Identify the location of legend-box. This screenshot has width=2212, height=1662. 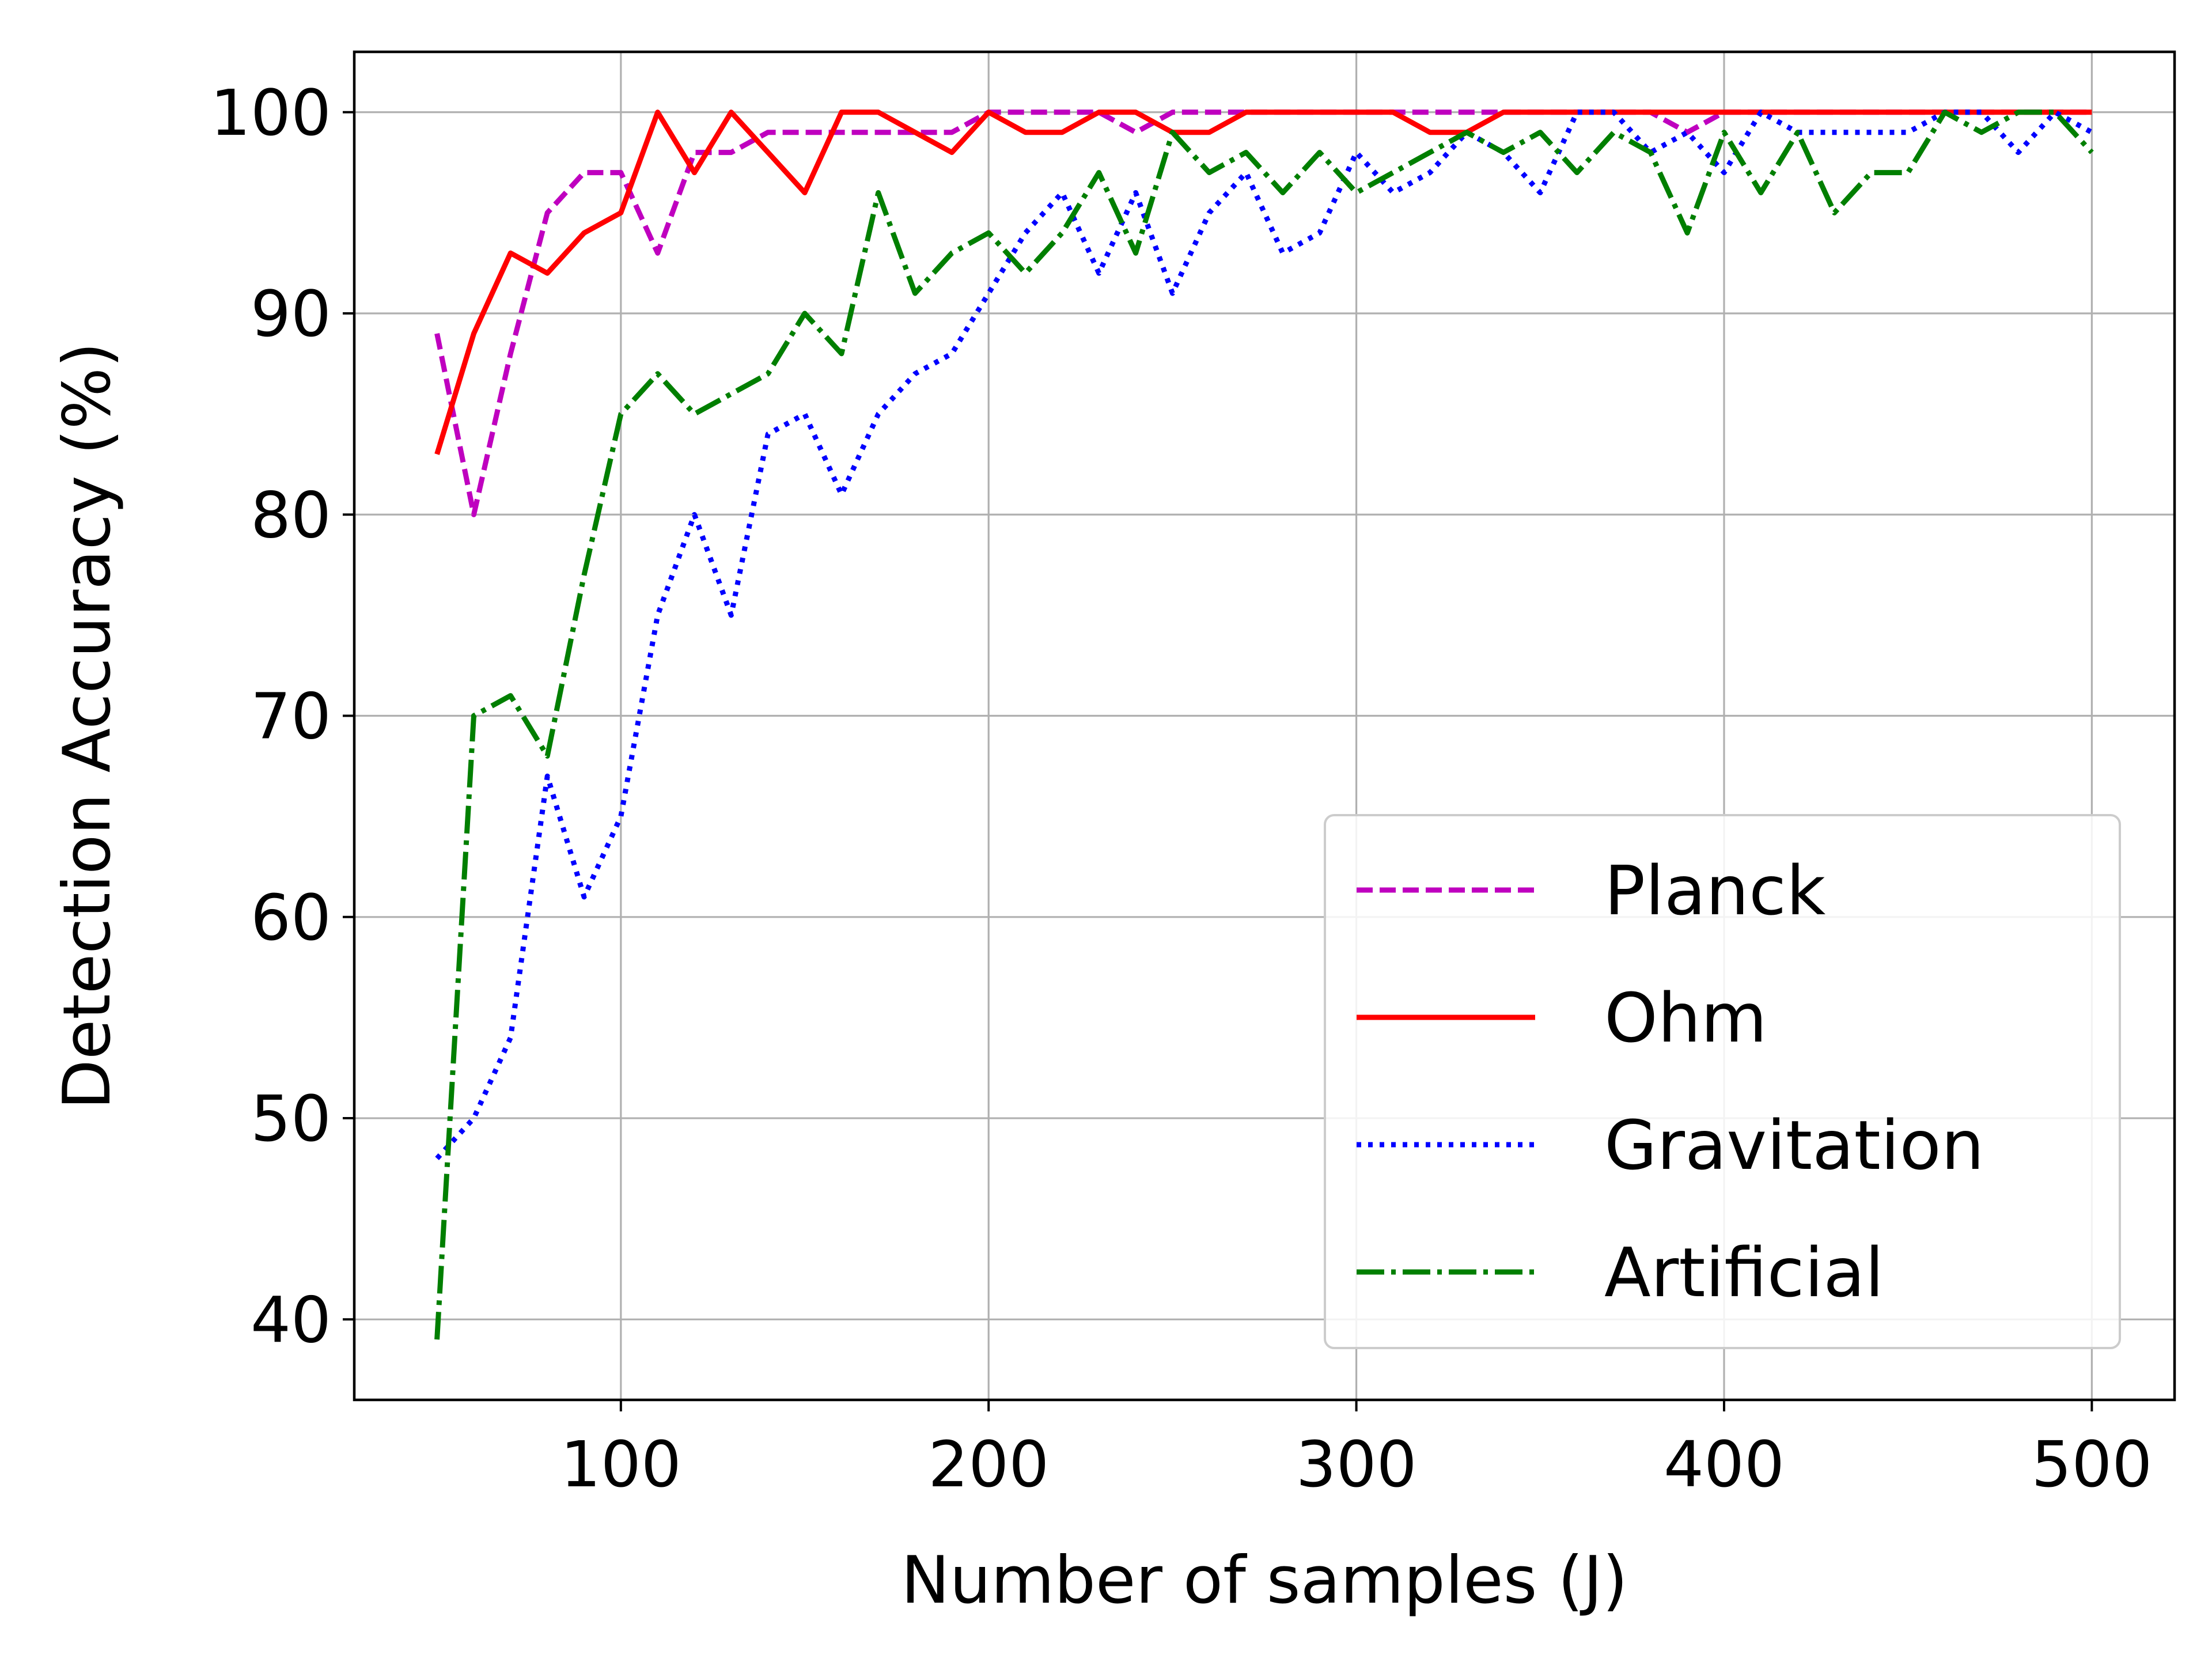
(1722, 1081).